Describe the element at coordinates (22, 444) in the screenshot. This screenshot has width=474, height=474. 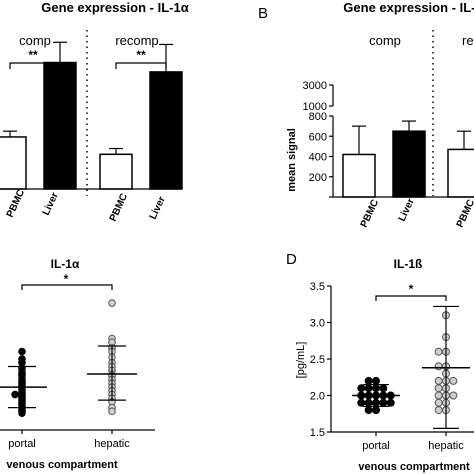
I see `panel-c-xlabel-portal: portal` at that location.